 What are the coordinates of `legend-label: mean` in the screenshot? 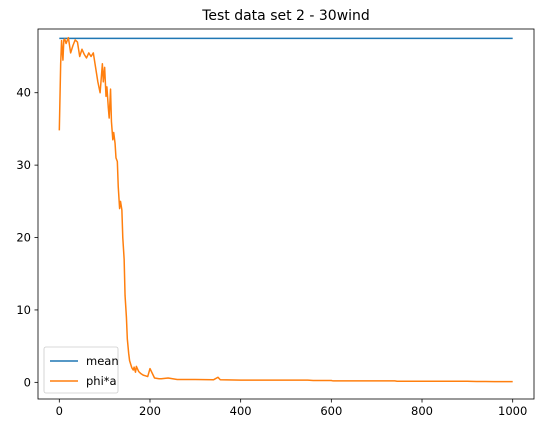 It's located at (102, 361).